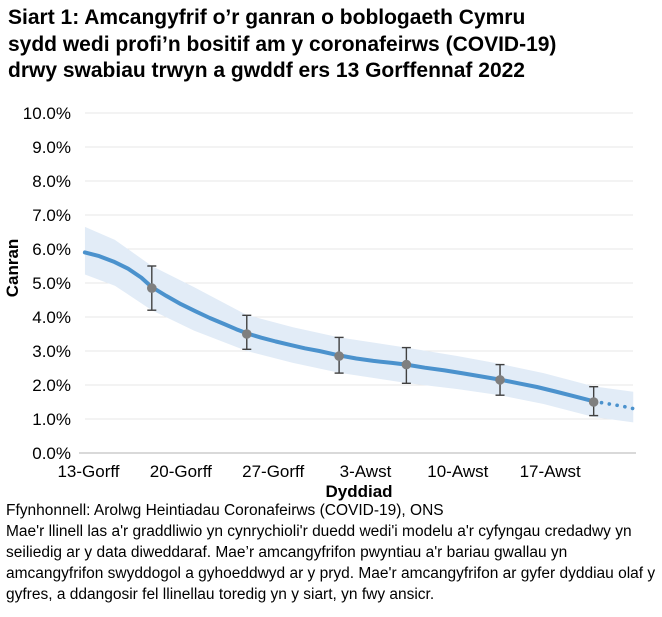  What do you see at coordinates (12, 268) in the screenshot?
I see `y-axis-title: Canran` at bounding box center [12, 268].